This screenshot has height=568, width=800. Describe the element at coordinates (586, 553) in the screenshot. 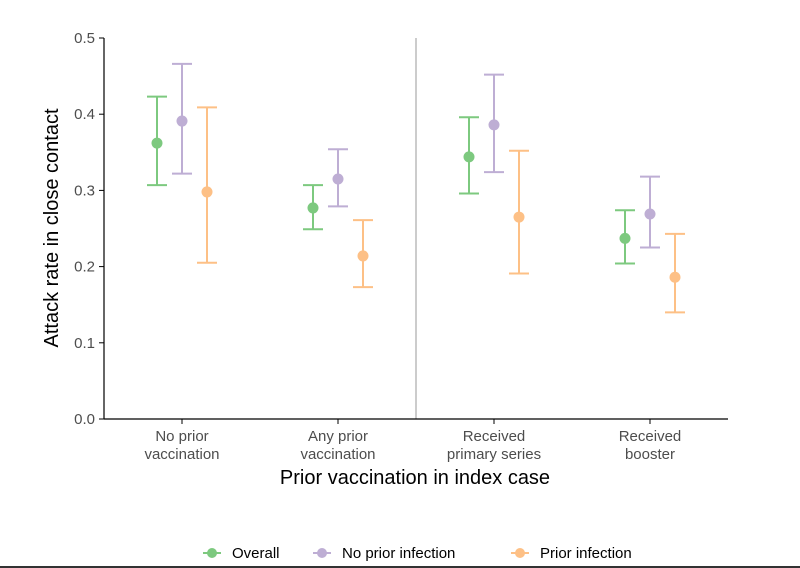

I see `legend-label: Prior infection` at that location.